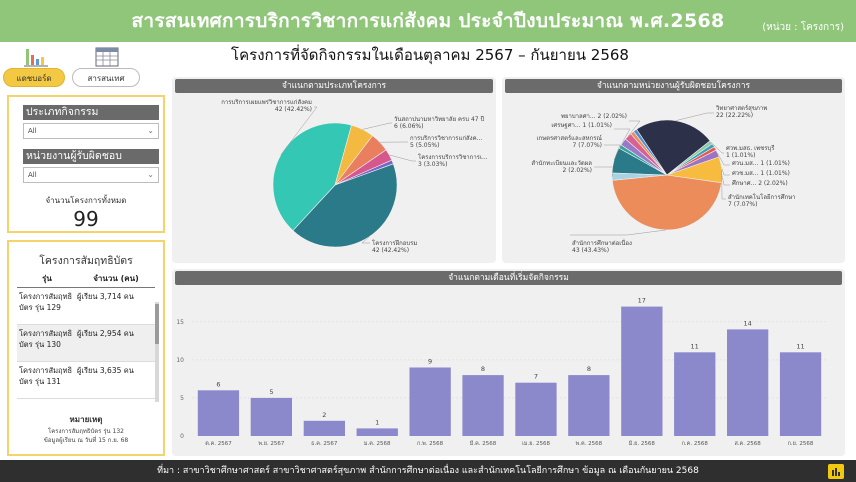 Image resolution: width=856 pixels, height=482 pixels. Describe the element at coordinates (602, 243) in the screenshot. I see `slice-label: สำนักการศึกษาต่อเนื่อง` at that location.